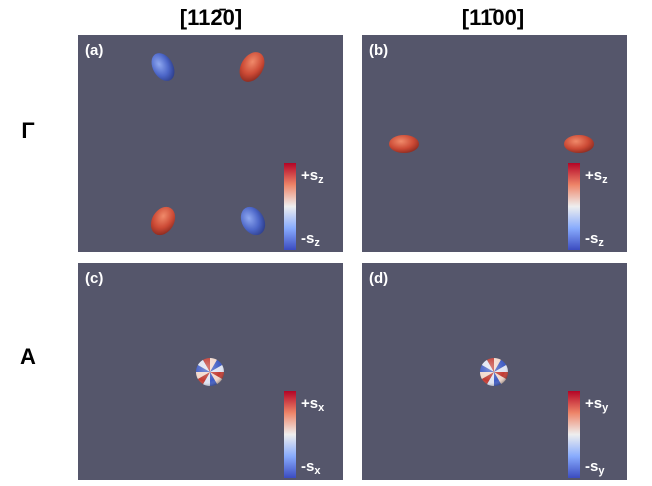 Image resolution: width=652 pixels, height=486 pixels. I want to click on colorbar-label: -sx, so click(311, 467).